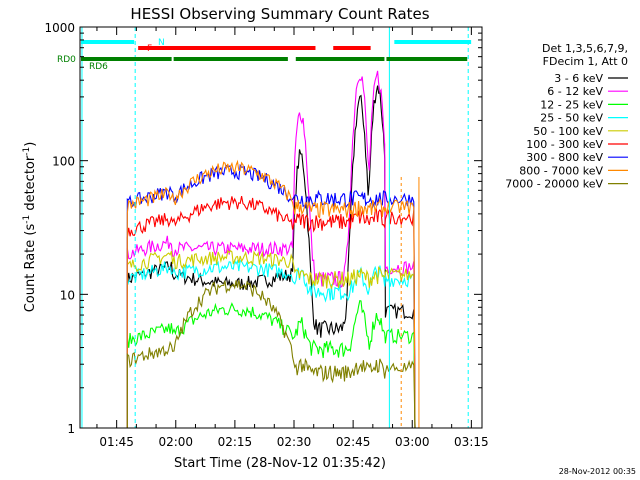 The height and width of the screenshot is (480, 640). I want to click on x-axis-label: Start Time (28-Nov-12 01:35:42), so click(280, 463).